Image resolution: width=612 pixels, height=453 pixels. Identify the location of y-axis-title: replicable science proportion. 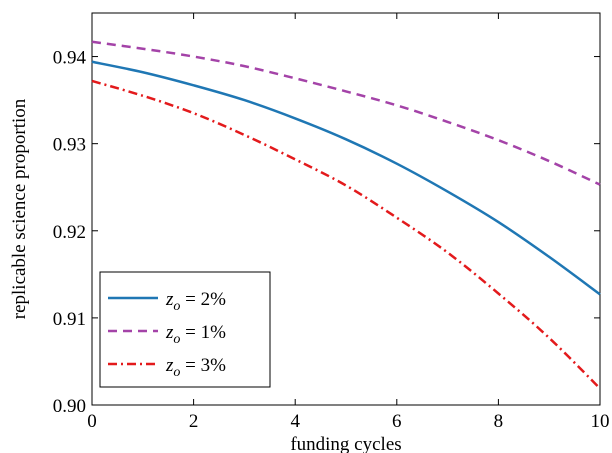
(19, 208).